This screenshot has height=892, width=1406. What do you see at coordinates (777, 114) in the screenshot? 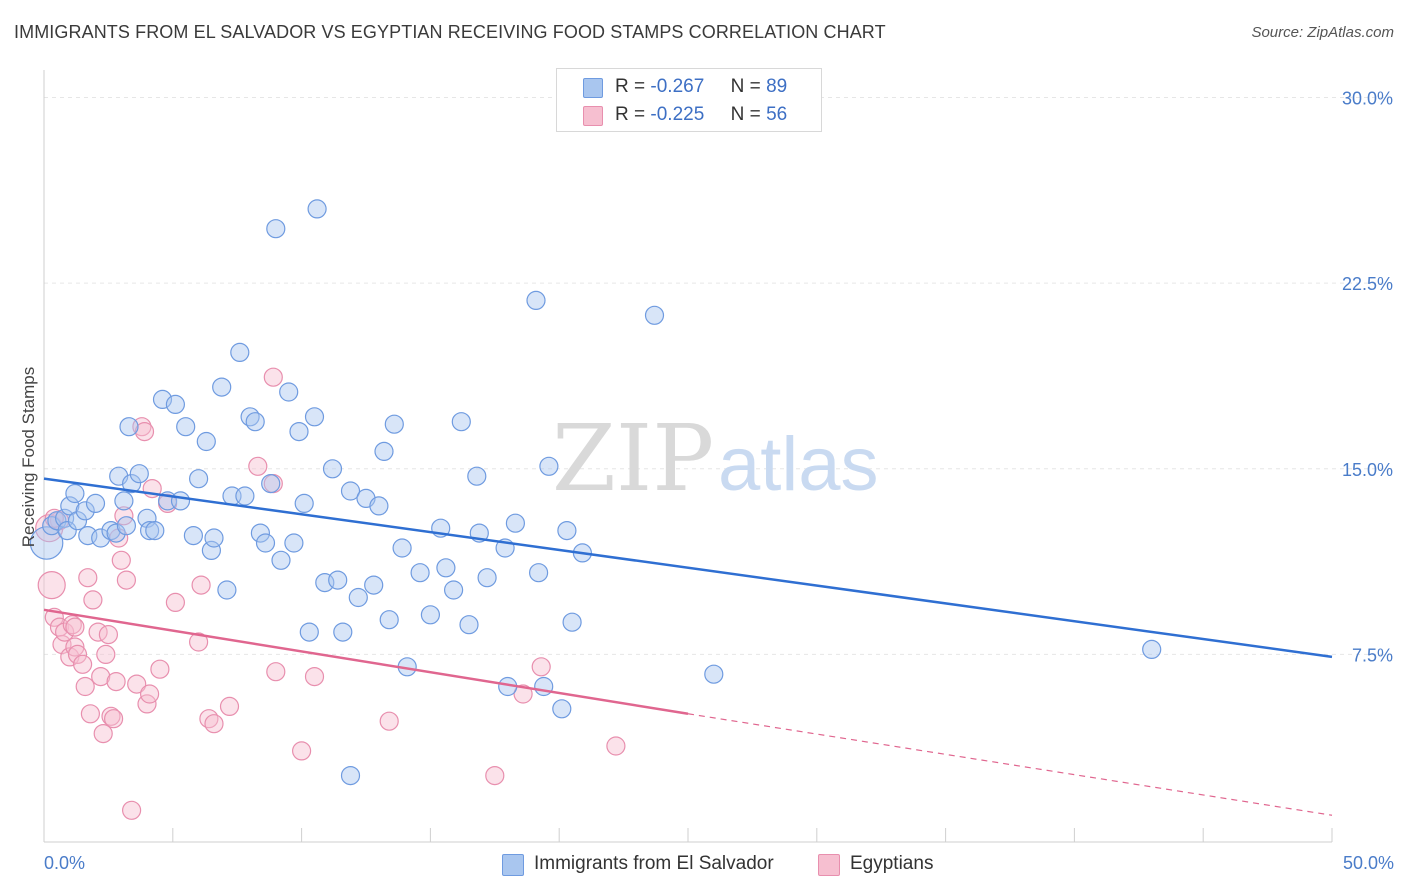
I see `legend-n-value-pink: 56` at bounding box center [777, 114].